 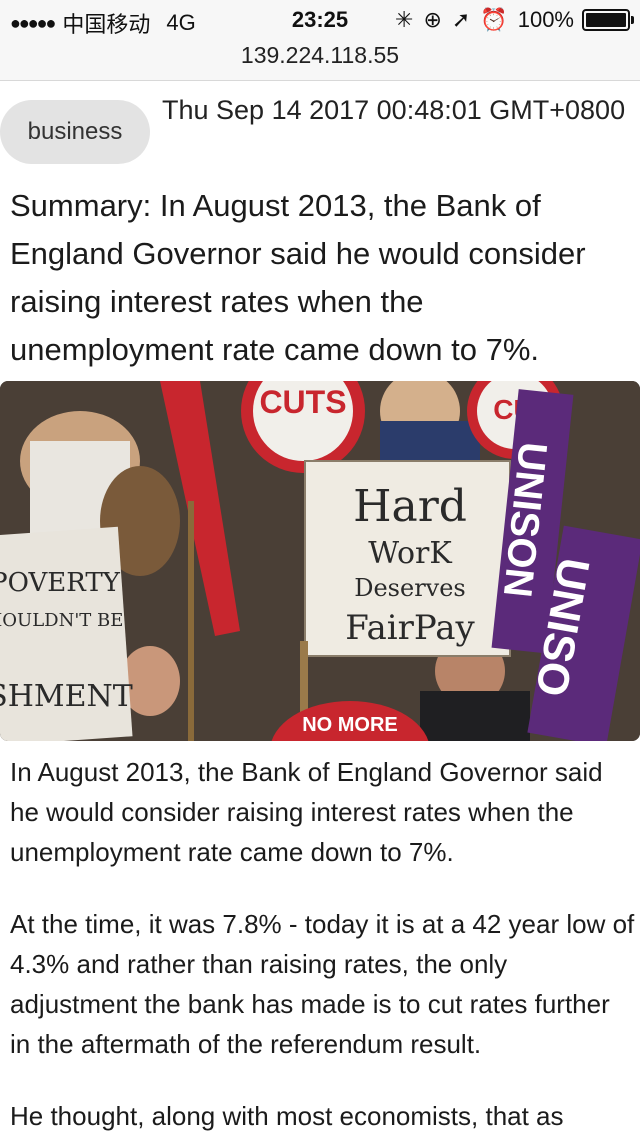 What do you see at coordinates (181, 22) in the screenshot?
I see `network-type: 4G` at bounding box center [181, 22].